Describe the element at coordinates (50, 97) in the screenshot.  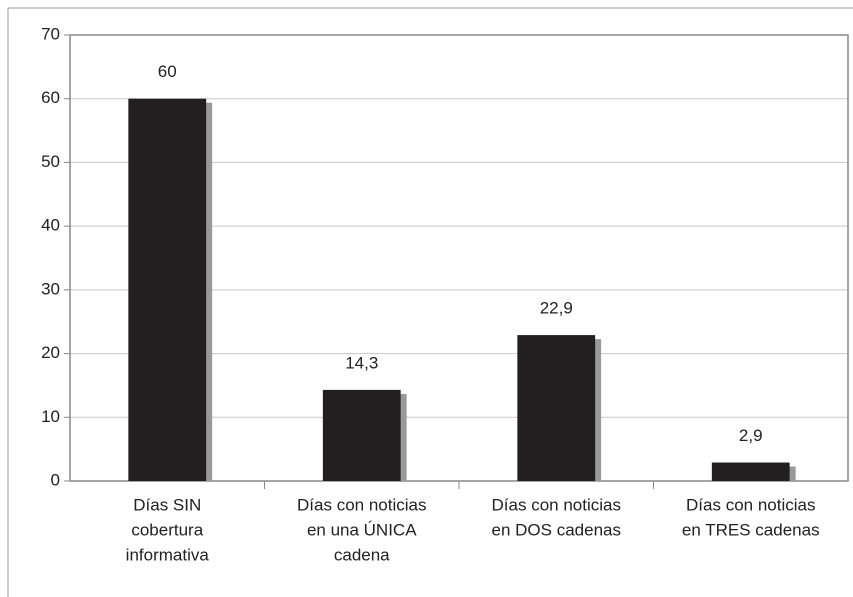
I see `y-tick-label: 60` at that location.